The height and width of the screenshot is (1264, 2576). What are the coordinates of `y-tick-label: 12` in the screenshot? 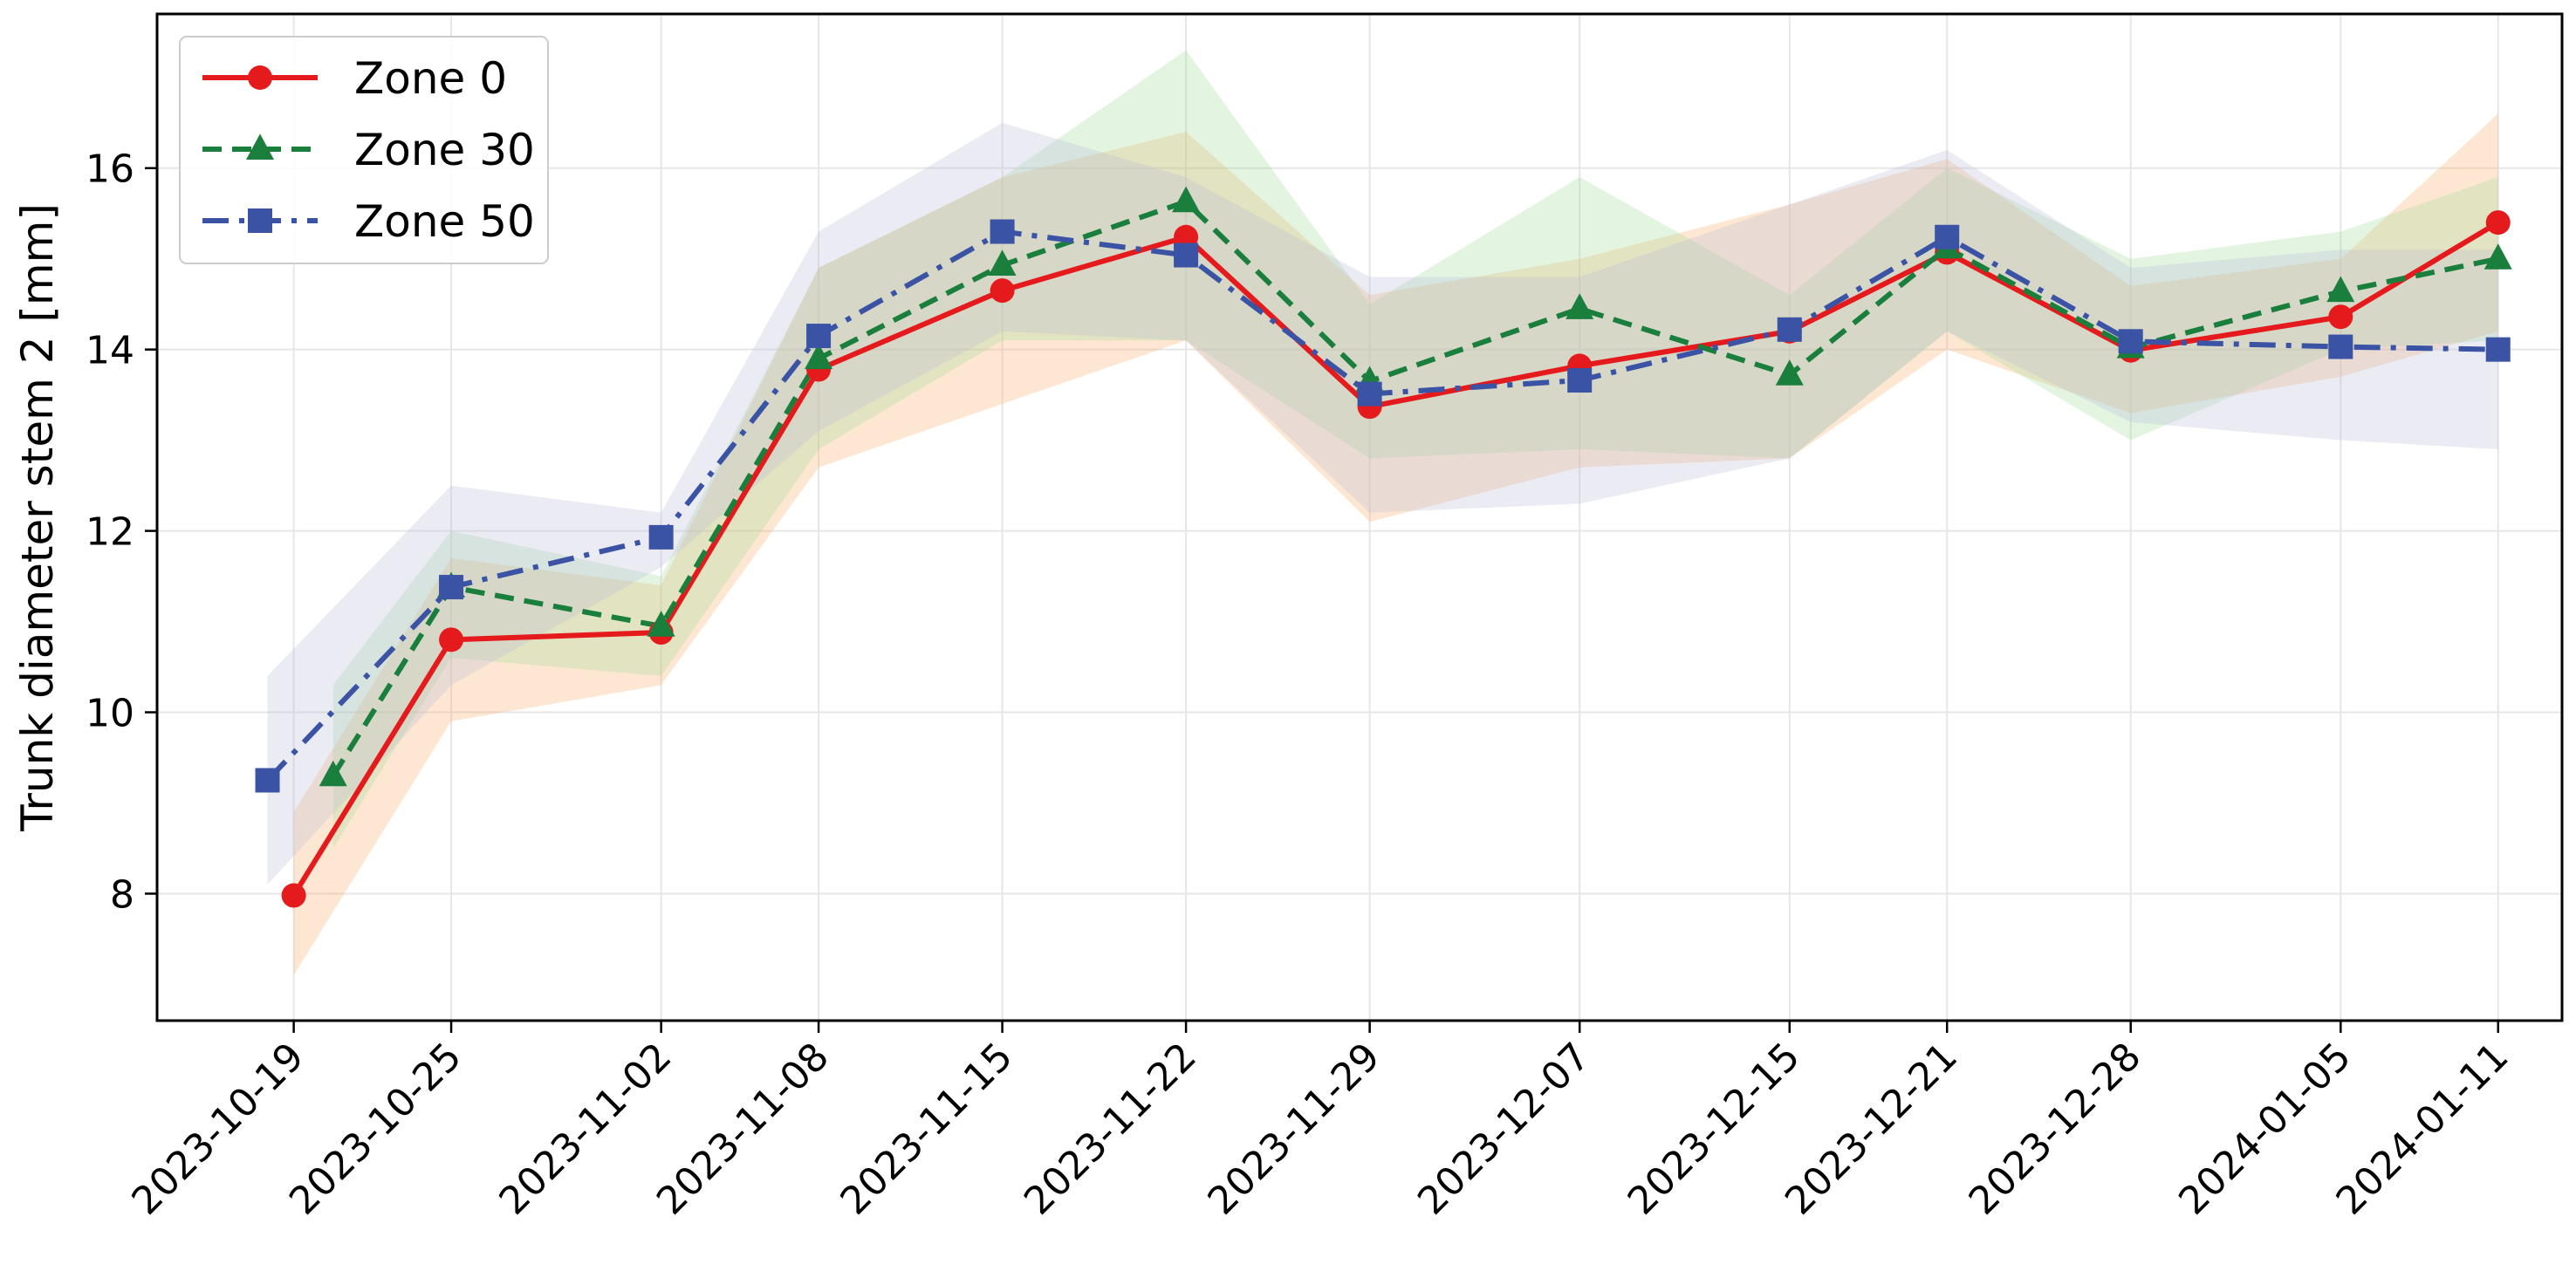 It's located at (110, 532).